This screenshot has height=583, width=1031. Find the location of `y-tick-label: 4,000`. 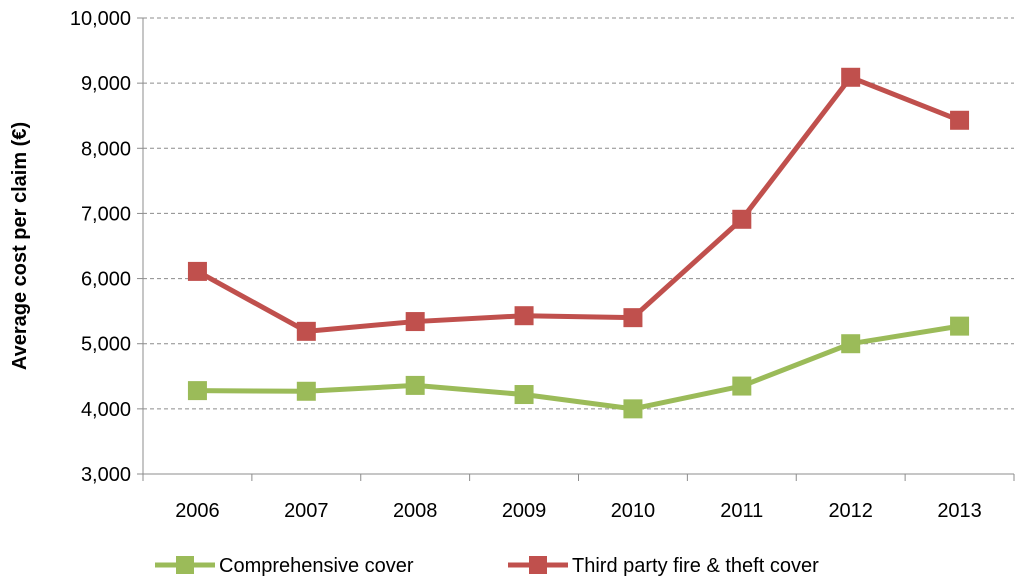

y-tick-label: 4,000 is located at coordinates (106, 410).